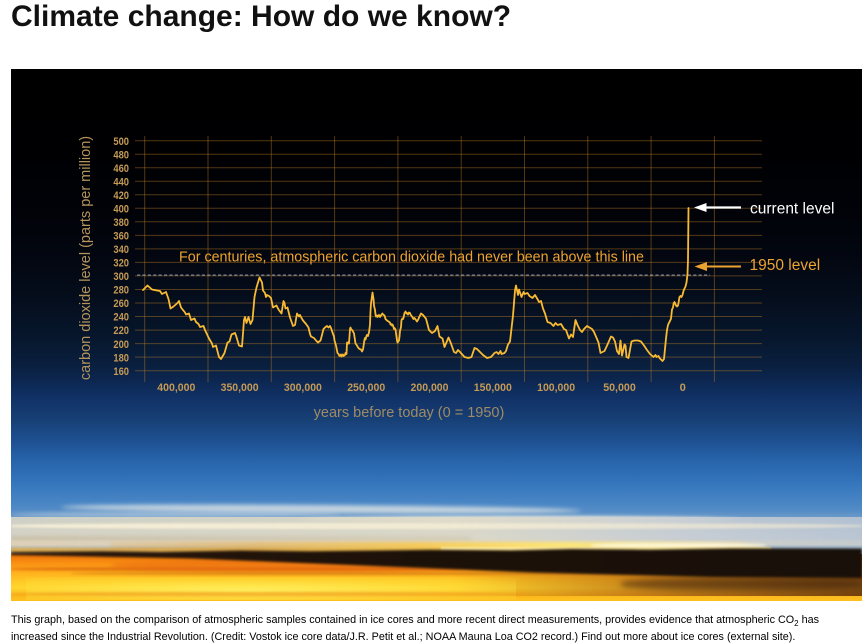  What do you see at coordinates (176, 388) in the screenshot?
I see `svg-text: 400,000` at bounding box center [176, 388].